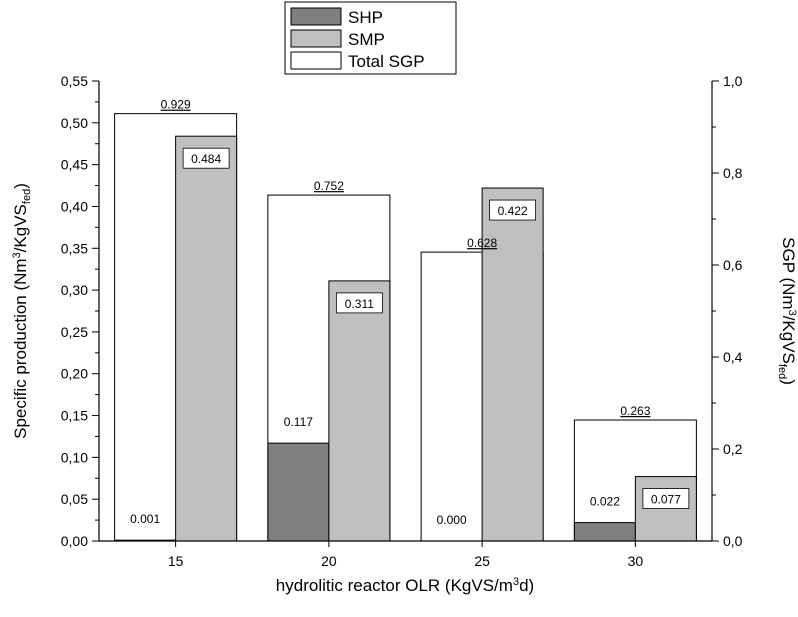  I want to click on legend-label-total-sgp: Total SGP, so click(386, 61).